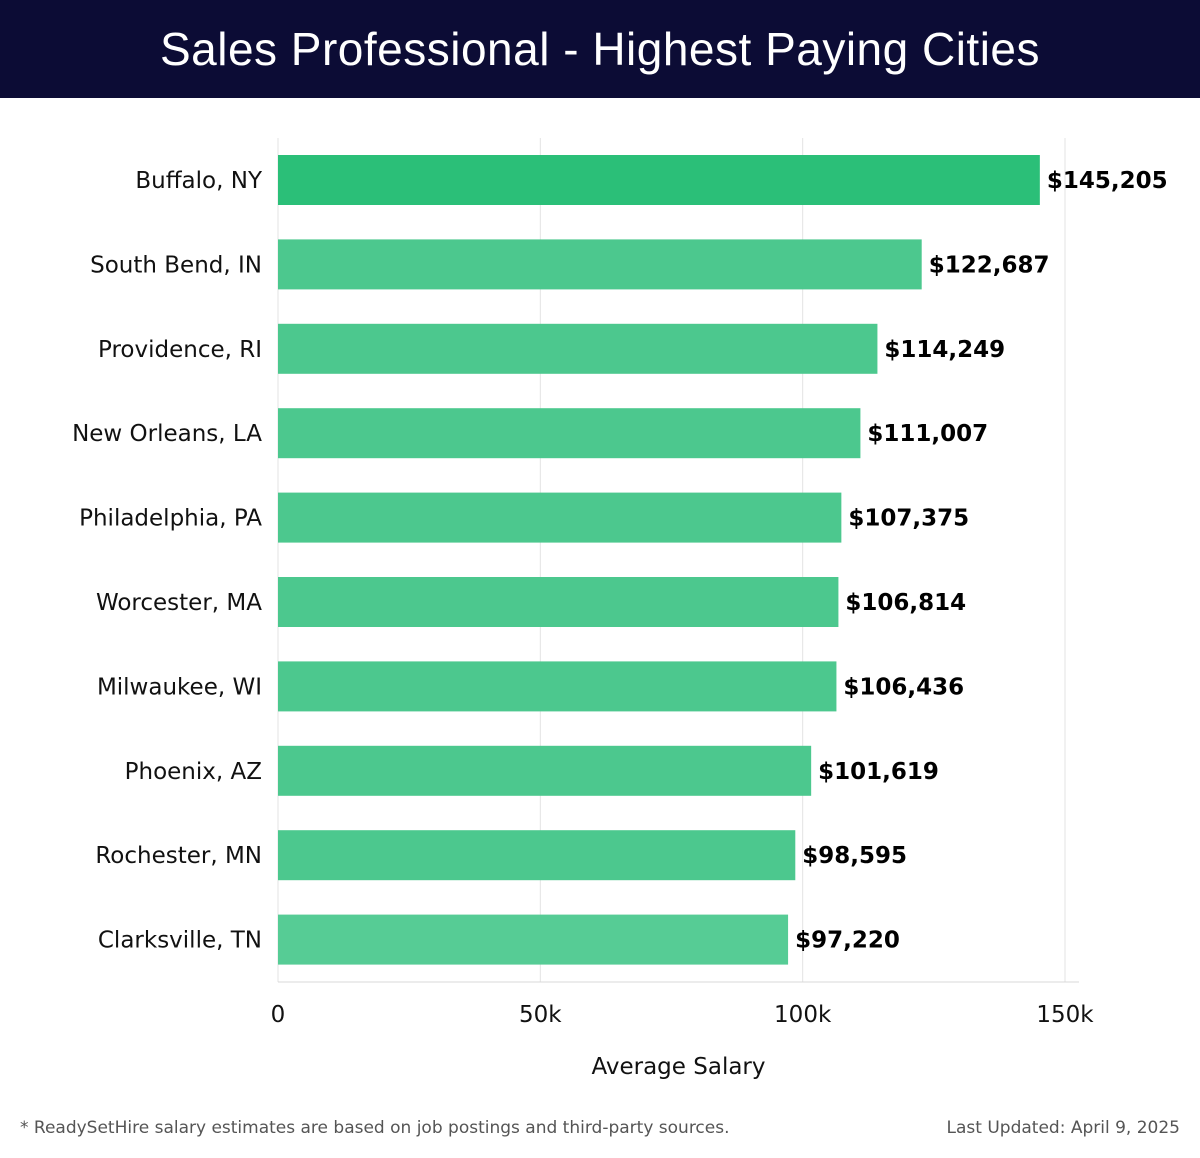 The width and height of the screenshot is (1200, 1158). What do you see at coordinates (178, 856) in the screenshot?
I see `category-label: Rochester, MN` at bounding box center [178, 856].